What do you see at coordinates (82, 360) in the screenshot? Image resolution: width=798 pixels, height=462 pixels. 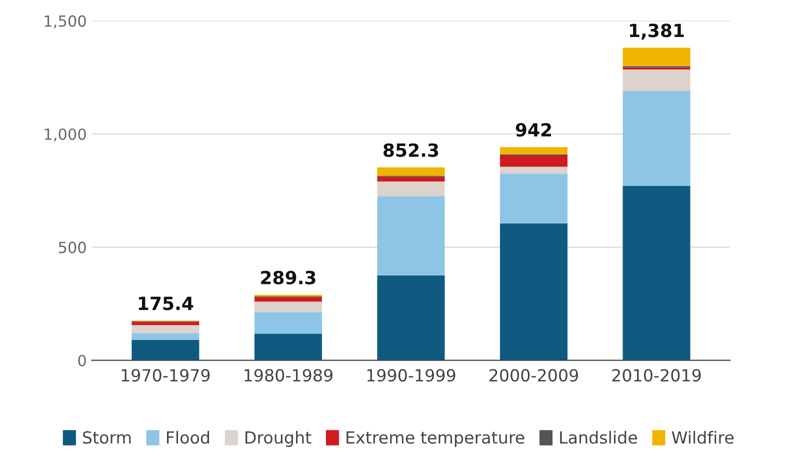 I see `y-tick-label: 0` at bounding box center [82, 360].